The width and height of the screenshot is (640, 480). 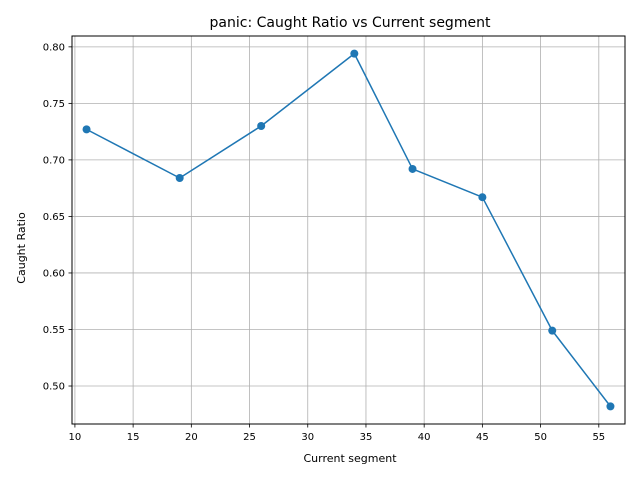 I want to click on x-tick-label: 30, so click(x=307, y=437).